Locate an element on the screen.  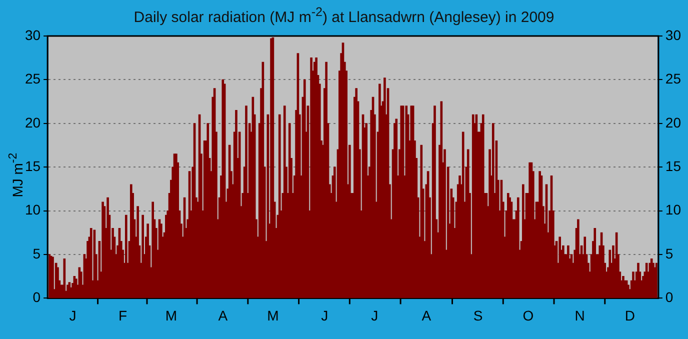
x-tick-label: F is located at coordinates (123, 315).